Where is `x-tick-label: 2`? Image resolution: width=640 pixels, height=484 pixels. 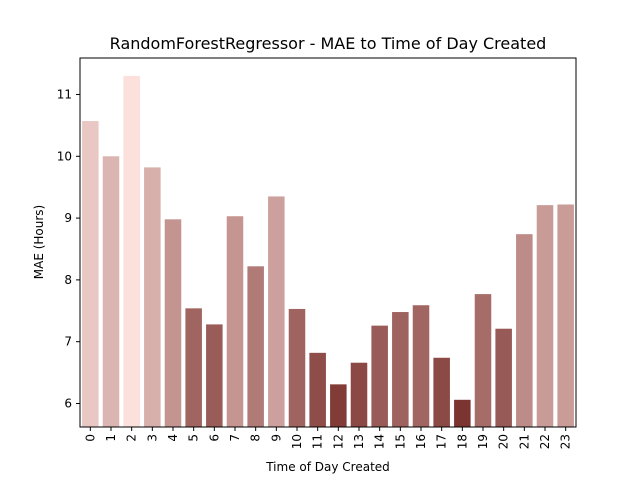
x-tick-label: 2 is located at coordinates (132, 438).